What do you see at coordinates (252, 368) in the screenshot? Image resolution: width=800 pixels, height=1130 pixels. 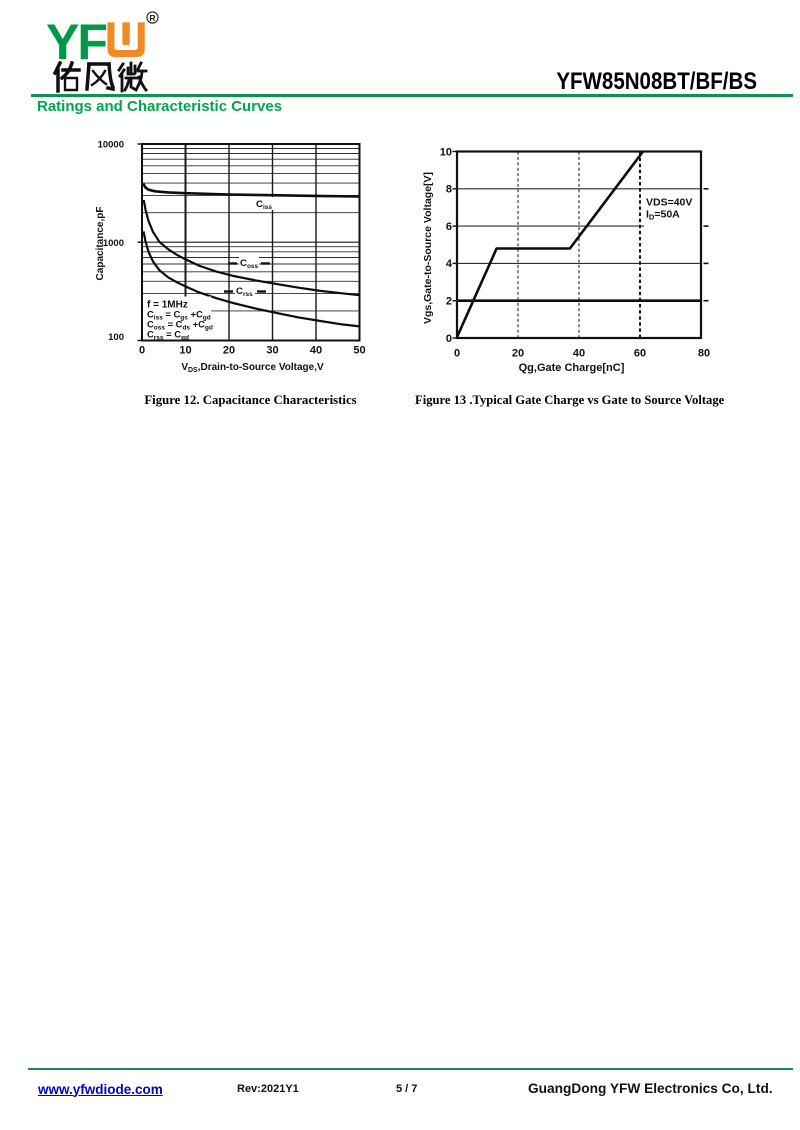 I see `svg-text: VDS,Drain-to-Source Voltage,V` at bounding box center [252, 368].